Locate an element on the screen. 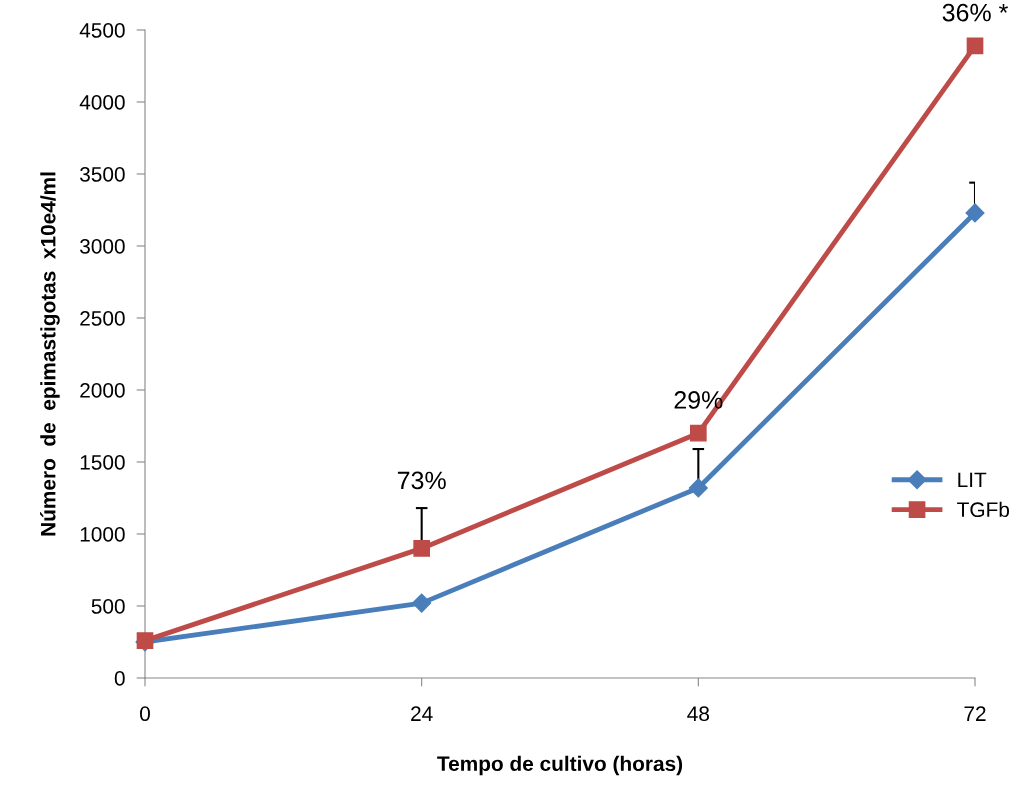  y-tick-label: 3500 is located at coordinates (102, 174).